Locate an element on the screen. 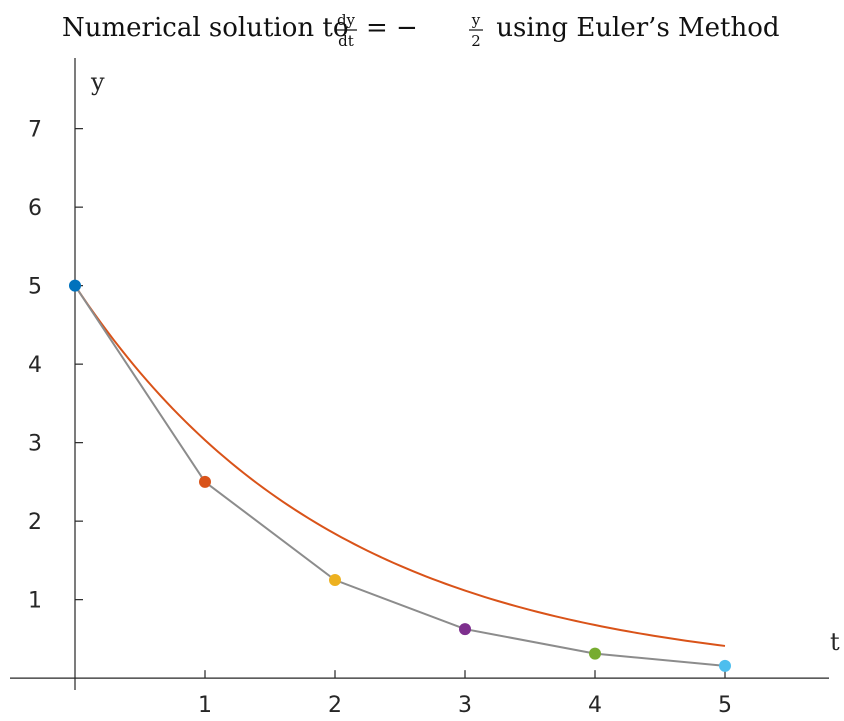 This screenshot has height=721, width=844. y-tick-label: 7 is located at coordinates (35, 130).